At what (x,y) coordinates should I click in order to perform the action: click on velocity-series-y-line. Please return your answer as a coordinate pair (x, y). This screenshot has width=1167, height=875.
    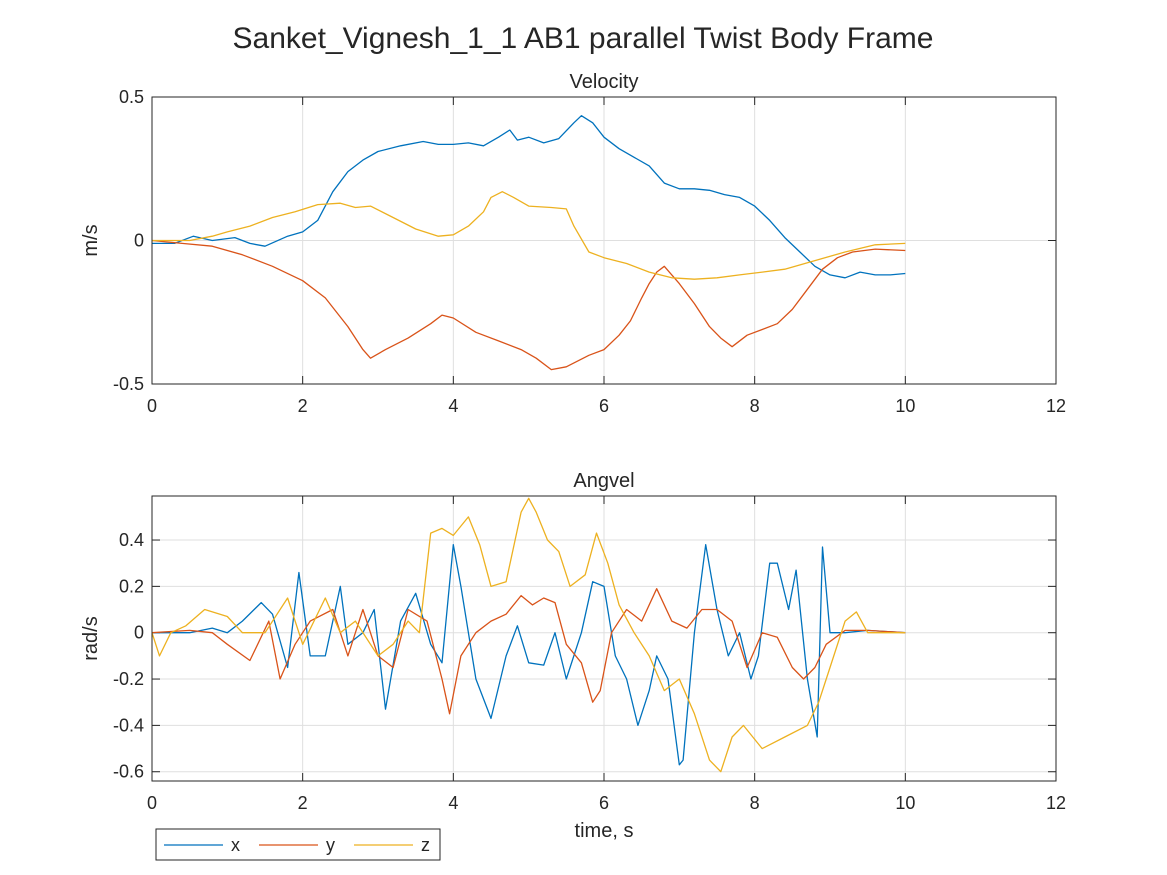
    Looking at the image, I should click on (529, 305).